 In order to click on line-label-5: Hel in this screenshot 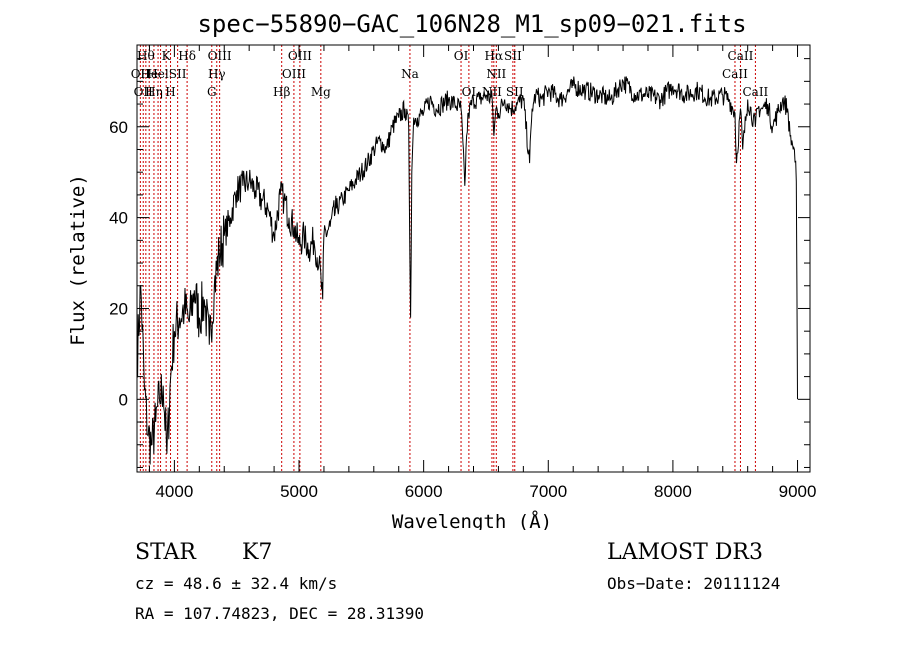, I will do `click(158, 74)`.